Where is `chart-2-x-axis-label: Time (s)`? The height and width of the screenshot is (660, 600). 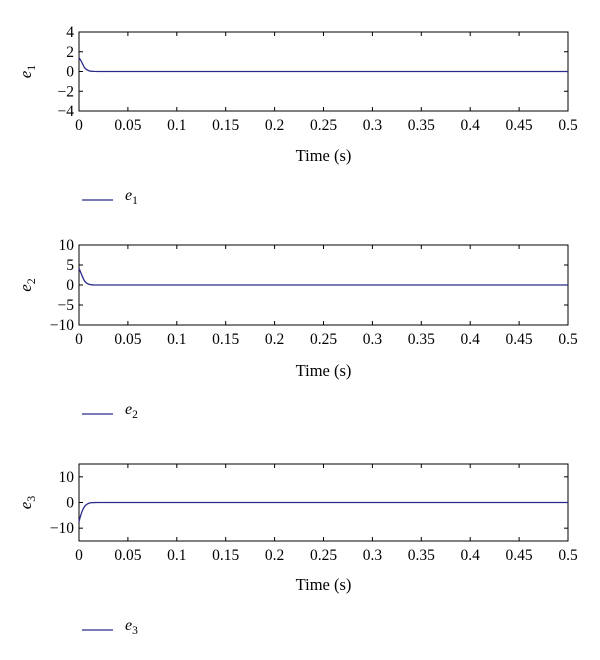 chart-2-x-axis-label: Time (s) is located at coordinates (324, 370).